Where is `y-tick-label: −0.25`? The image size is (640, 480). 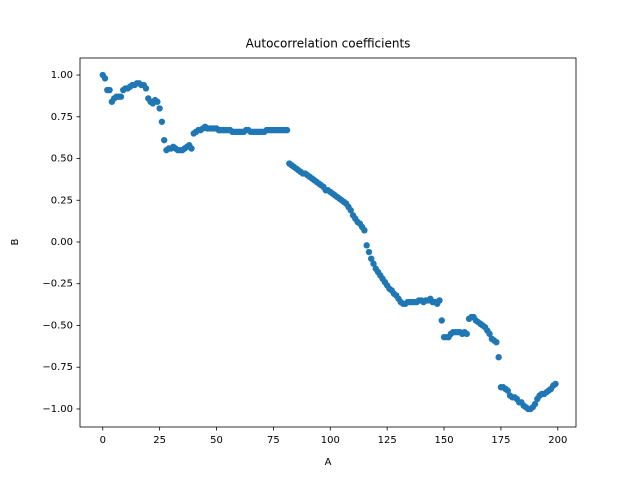
y-tick-label: −0.25 is located at coordinates (57, 284).